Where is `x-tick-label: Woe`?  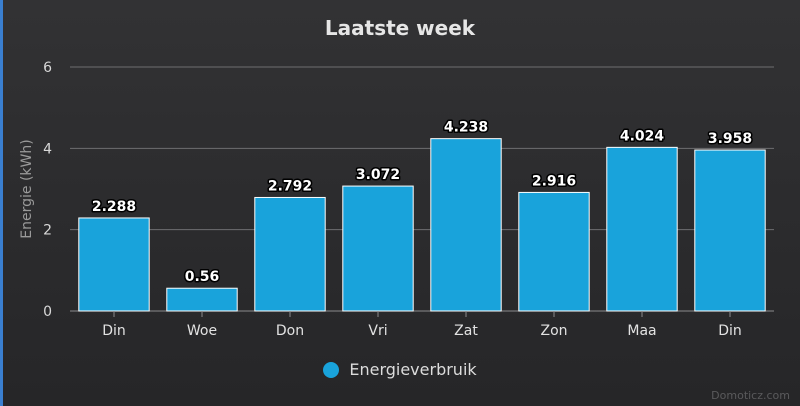
x-tick-label: Woe is located at coordinates (202, 331).